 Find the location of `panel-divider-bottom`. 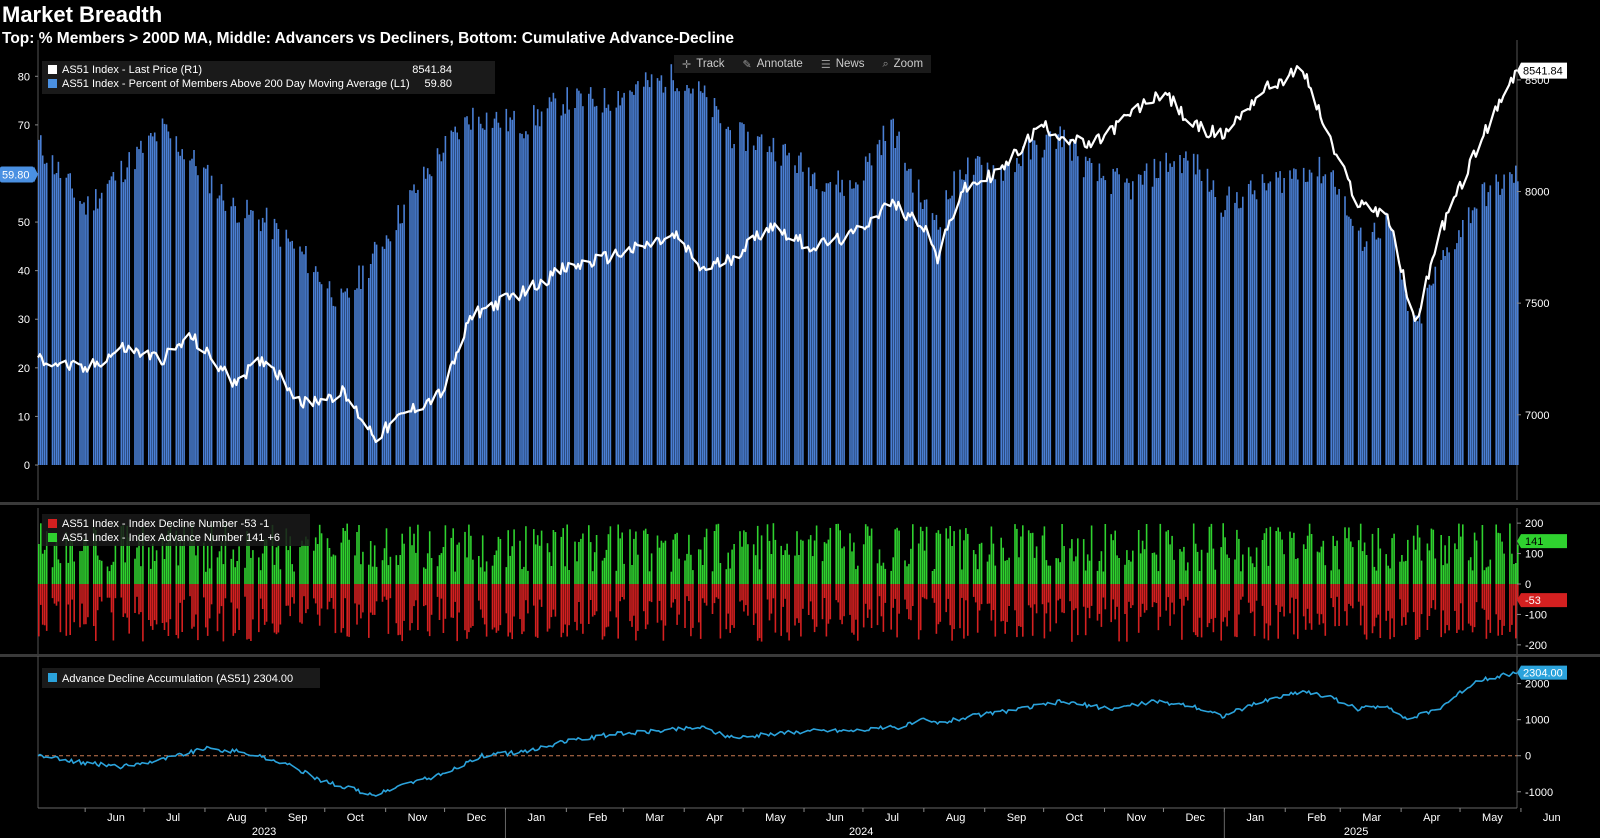

panel-divider-bottom is located at coordinates (800, 655).